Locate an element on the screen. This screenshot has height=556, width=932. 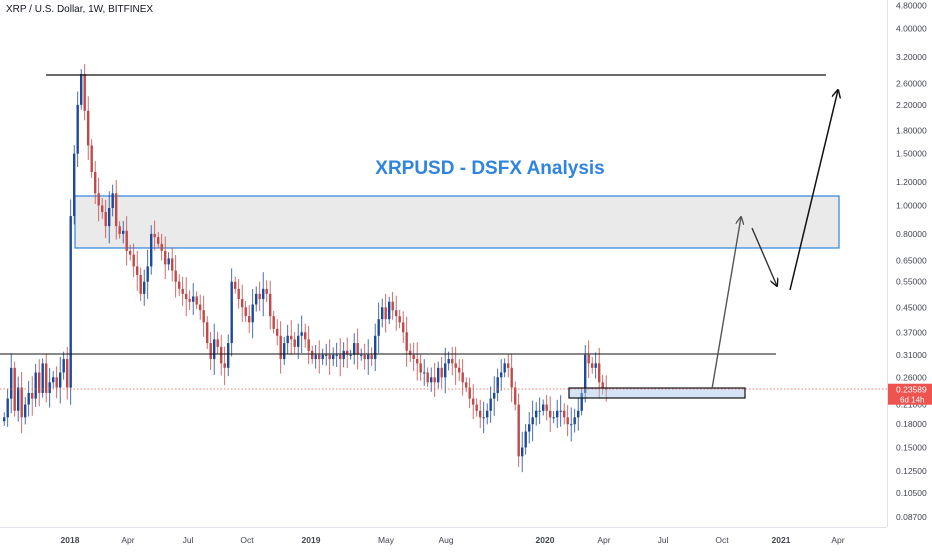
projection-arrow-up is located at coordinates (726, 303).